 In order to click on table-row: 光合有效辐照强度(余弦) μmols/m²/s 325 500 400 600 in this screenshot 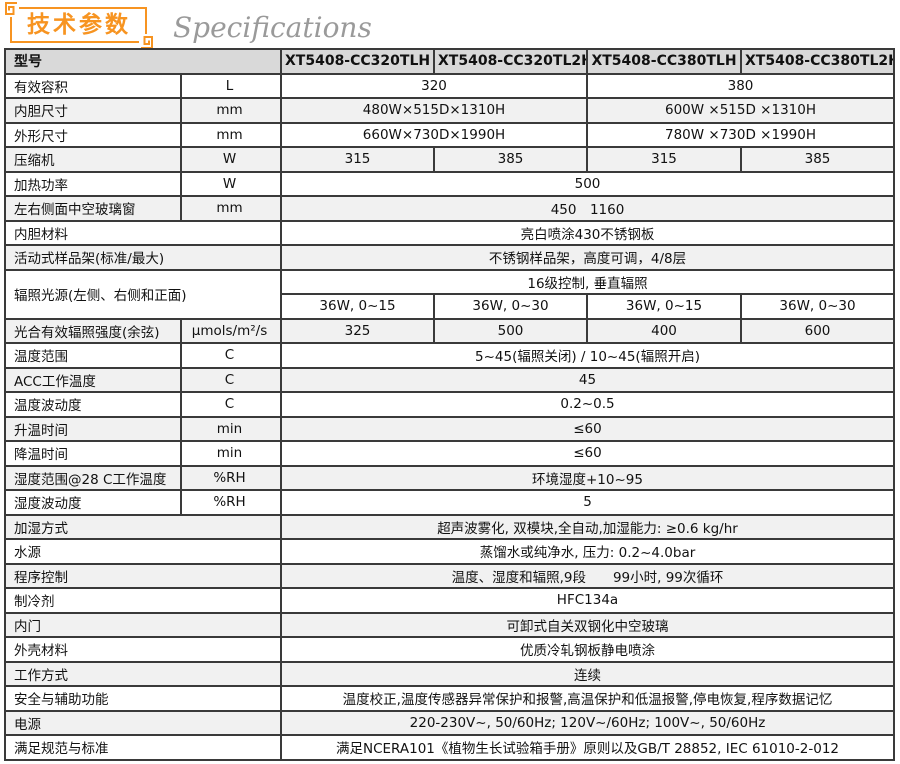, I will do `click(449, 330)`.